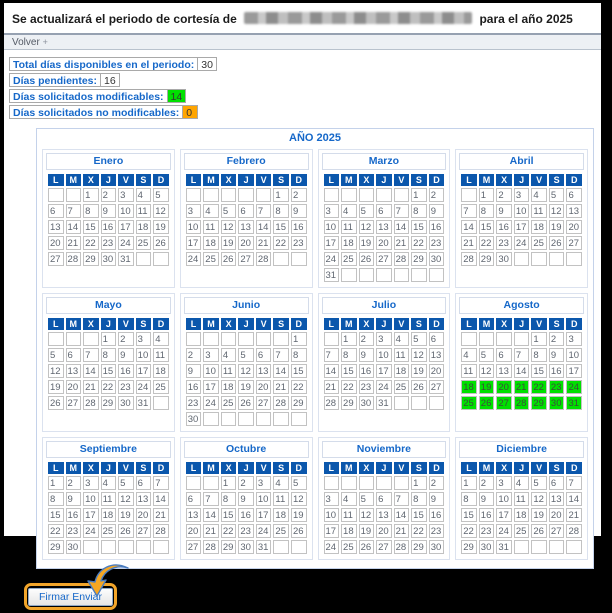 This screenshot has height=613, width=612. Describe the element at coordinates (246, 483) in the screenshot. I see `day-cell: 2` at that location.